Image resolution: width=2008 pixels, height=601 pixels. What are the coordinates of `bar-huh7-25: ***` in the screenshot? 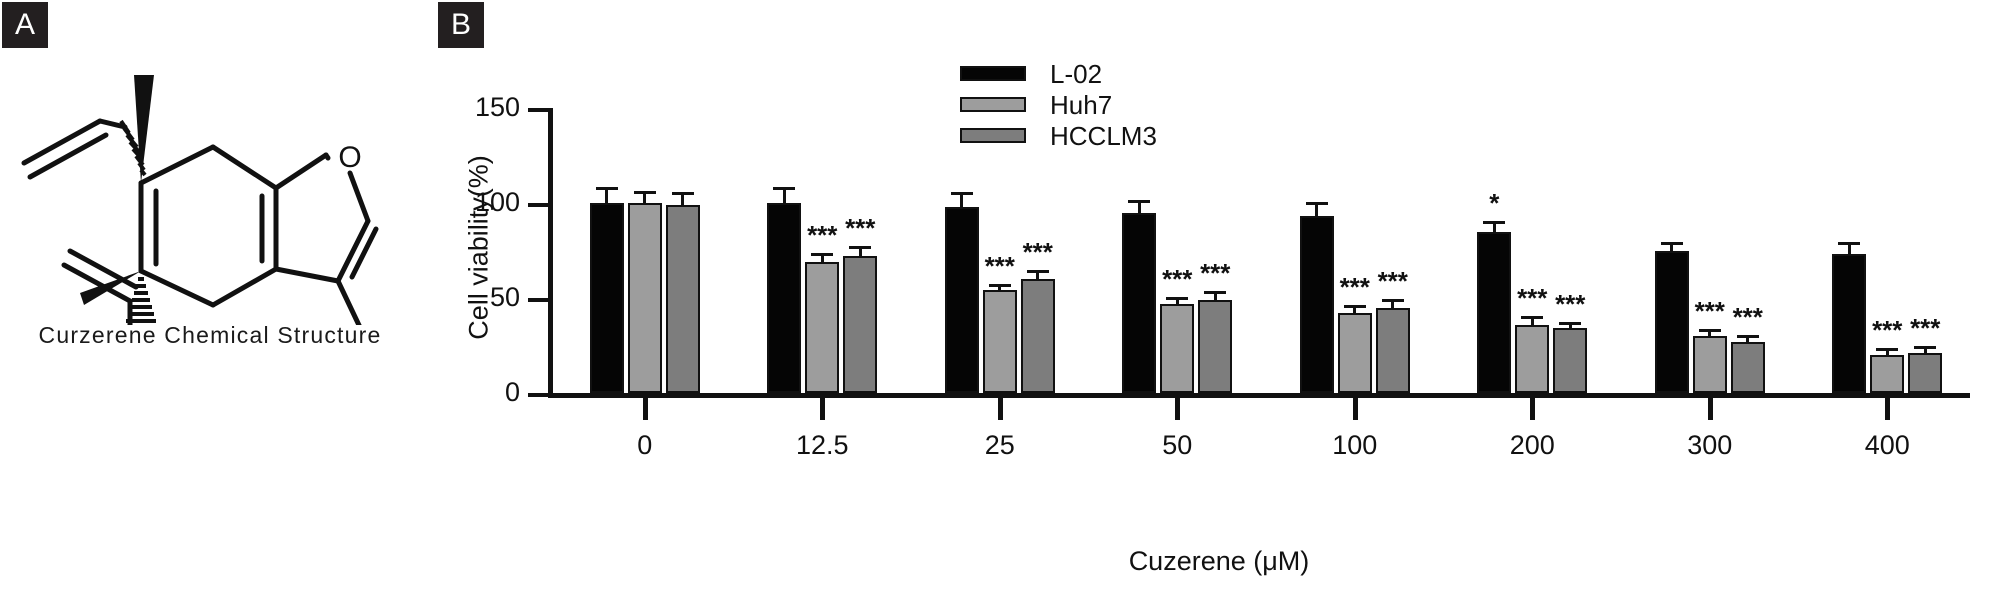 It's located at (999, 250).